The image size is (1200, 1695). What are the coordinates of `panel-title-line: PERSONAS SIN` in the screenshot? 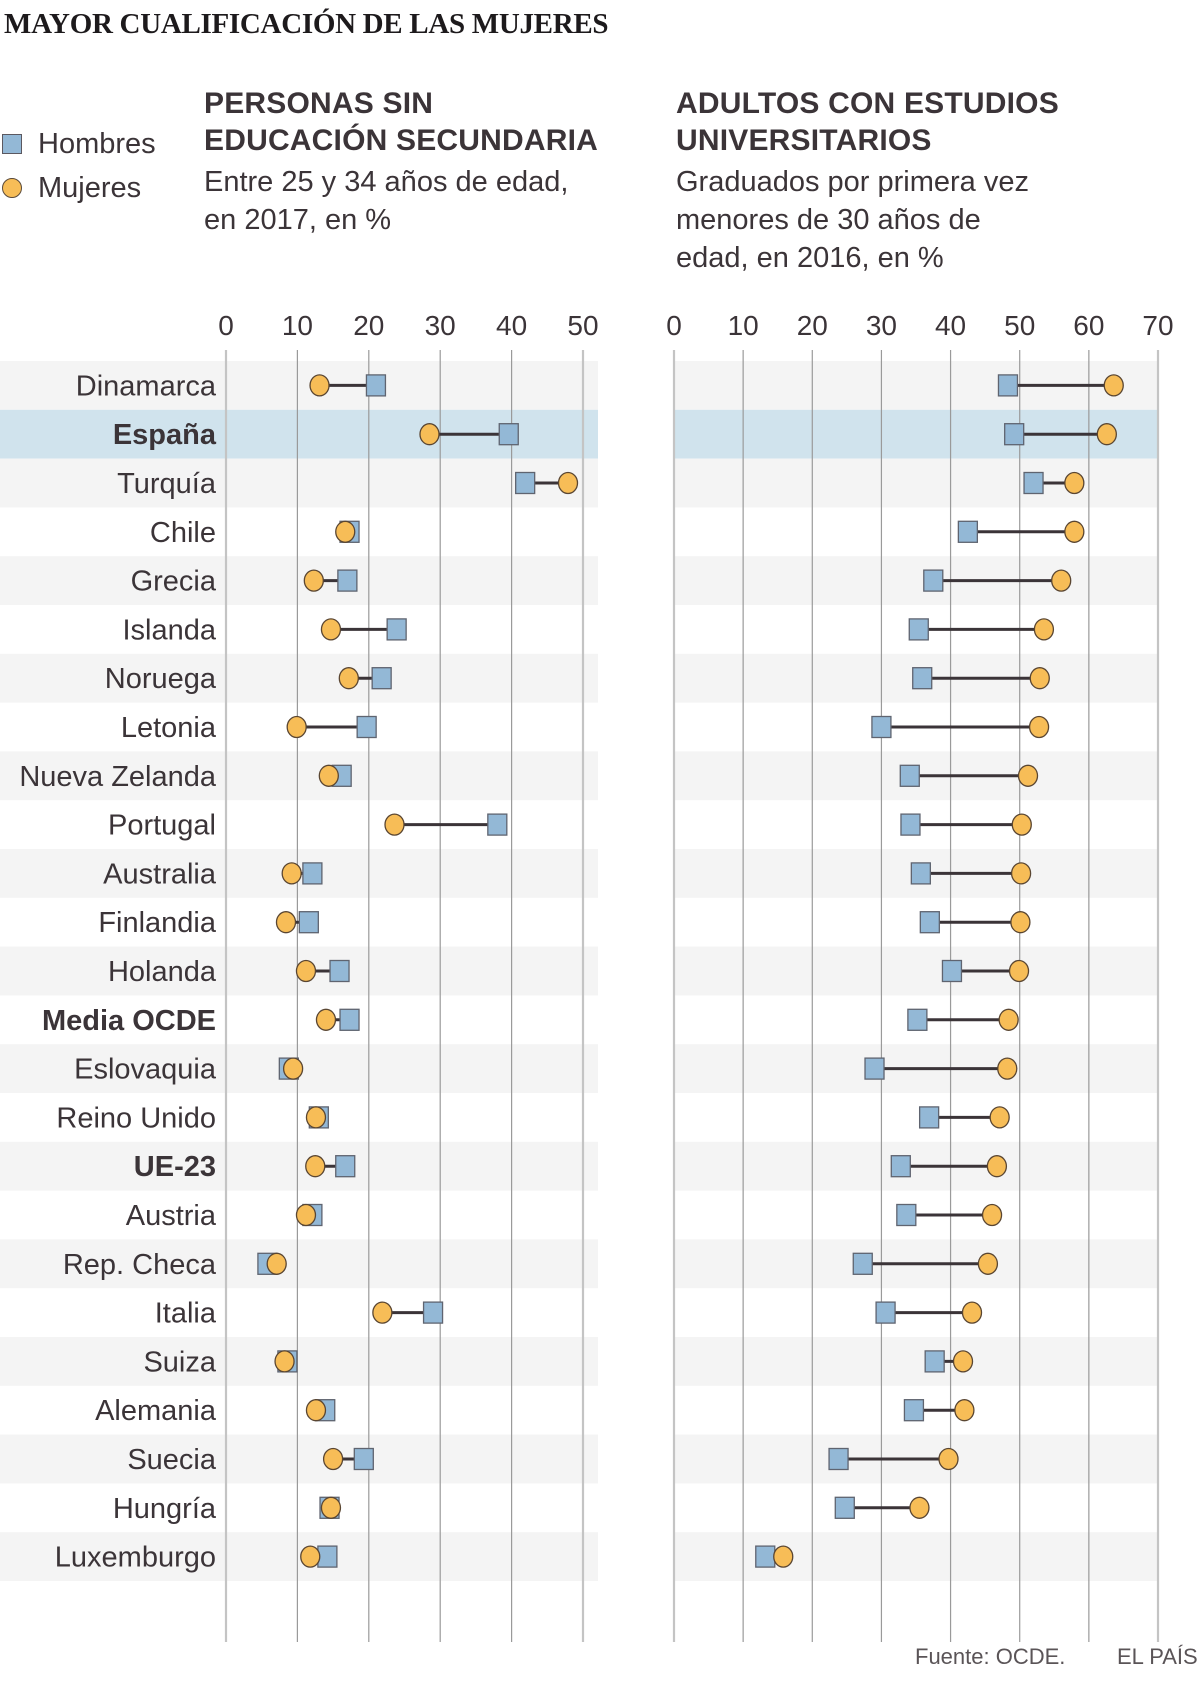 It's located at (319, 103).